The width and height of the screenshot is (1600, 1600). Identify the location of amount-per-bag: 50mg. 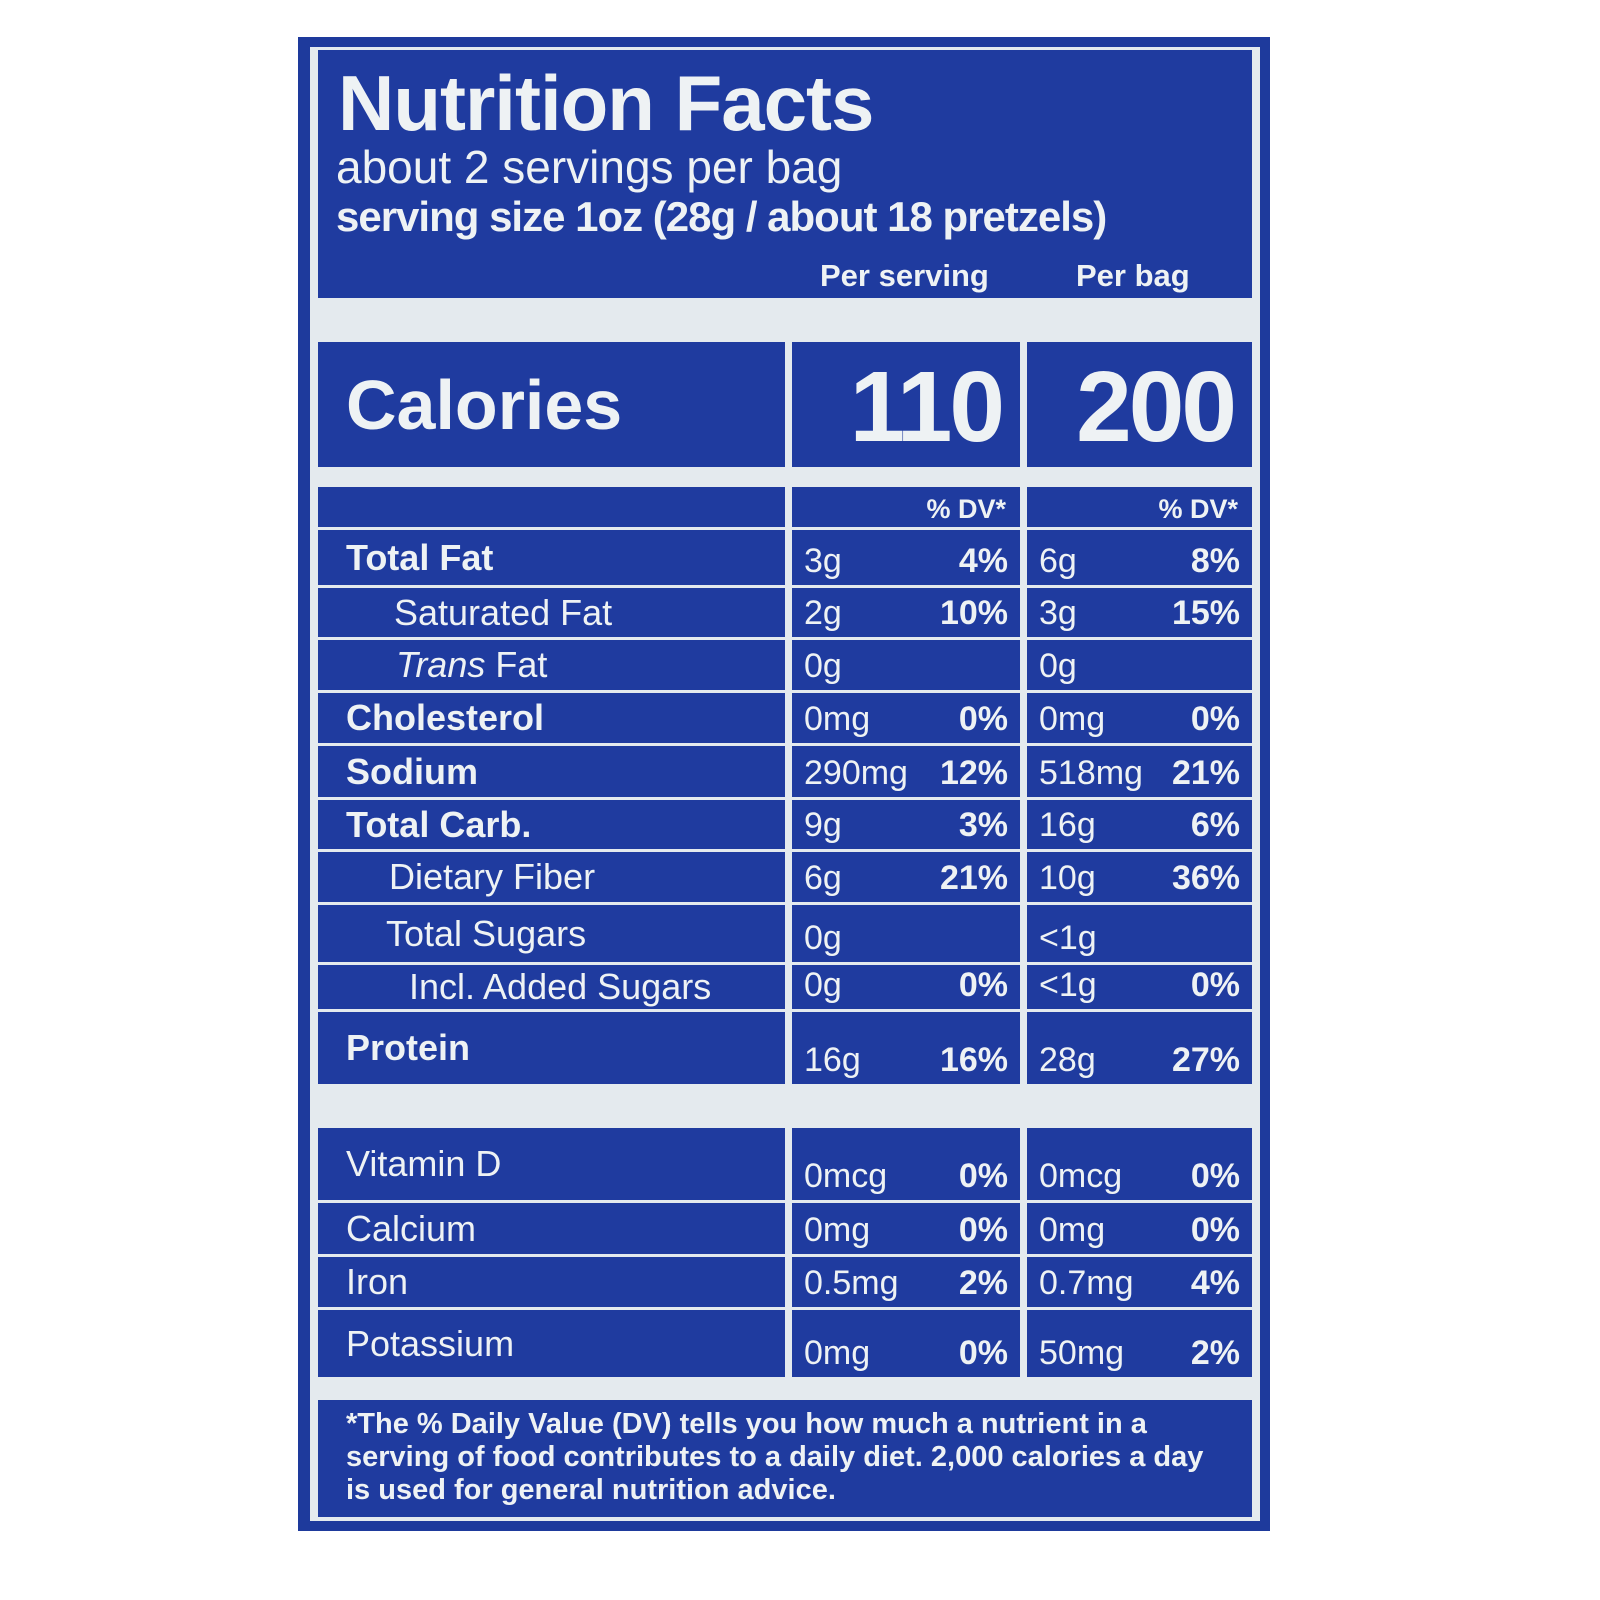
(1082, 1353).